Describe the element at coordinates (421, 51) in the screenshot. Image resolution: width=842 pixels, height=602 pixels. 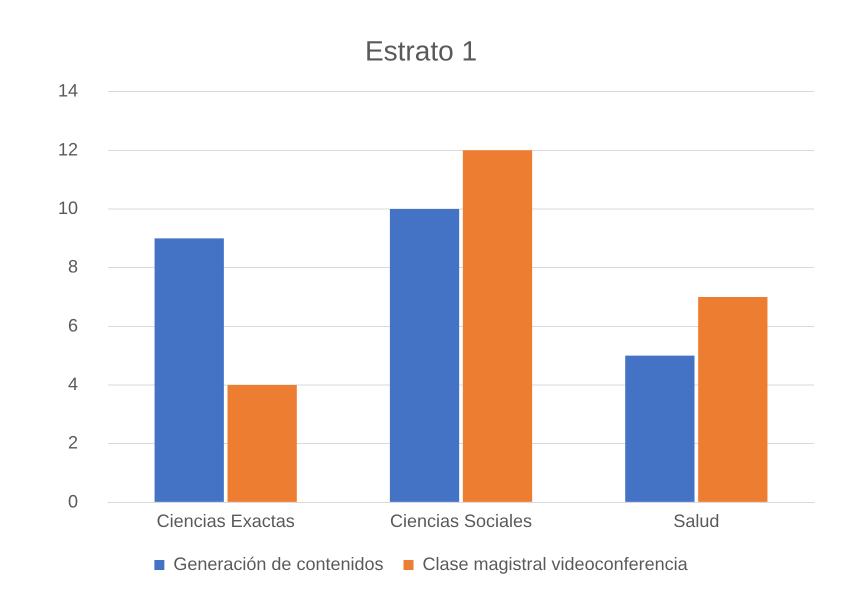
I see `chart-title: Estrato 1` at that location.